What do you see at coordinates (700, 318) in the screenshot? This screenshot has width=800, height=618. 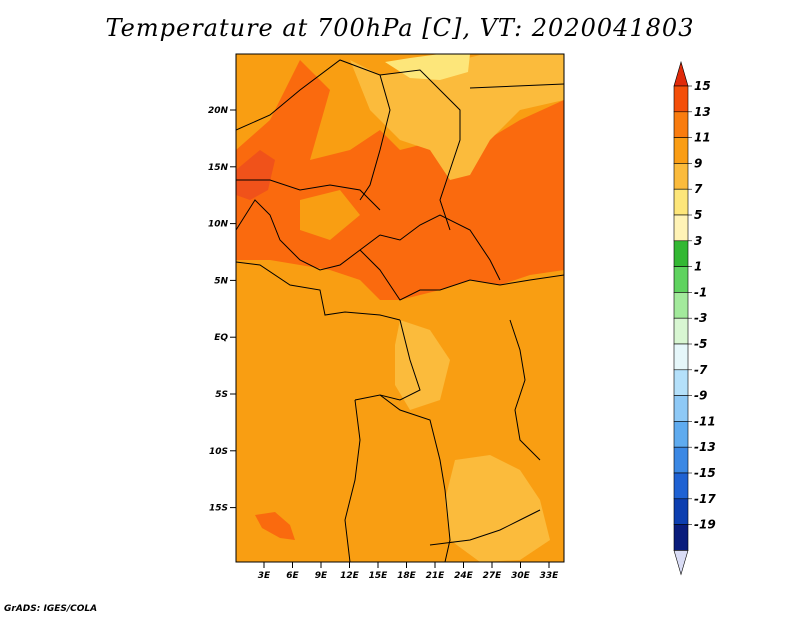 I see `colorbar-label: -3` at bounding box center [700, 318].